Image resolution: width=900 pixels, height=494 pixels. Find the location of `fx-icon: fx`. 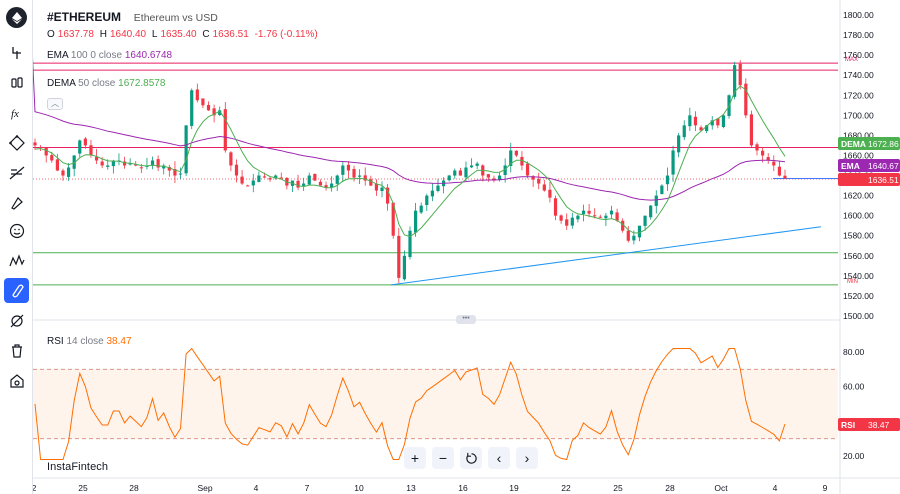

fx-icon: fx is located at coordinates (16, 112).